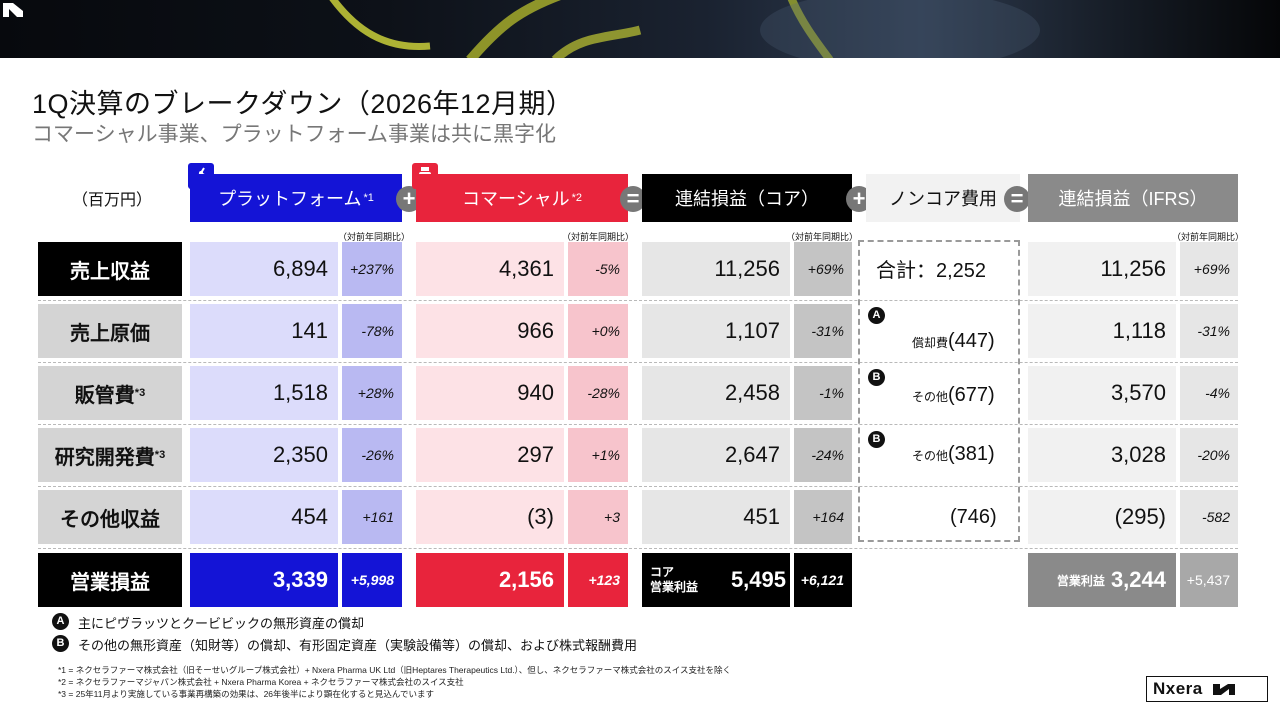 The image size is (1280, 720). Describe the element at coordinates (372, 331) in the screenshot. I see `platform-change: -78%` at that location.